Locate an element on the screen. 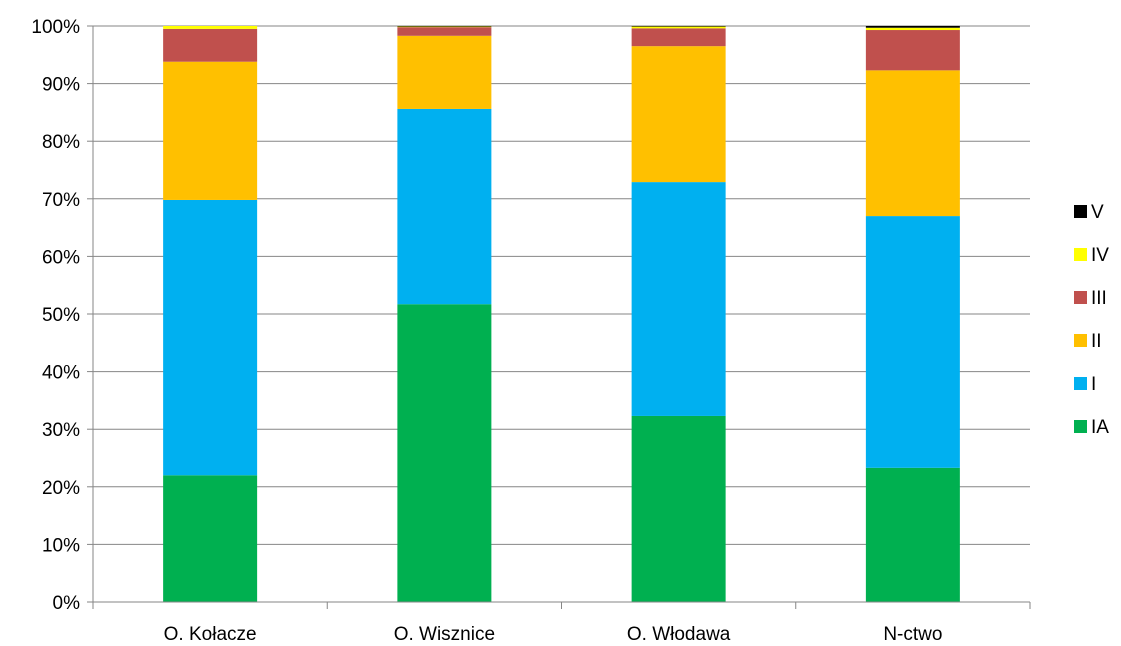 The height and width of the screenshot is (646, 1121). y-tick-label: 60% is located at coordinates (61, 257).